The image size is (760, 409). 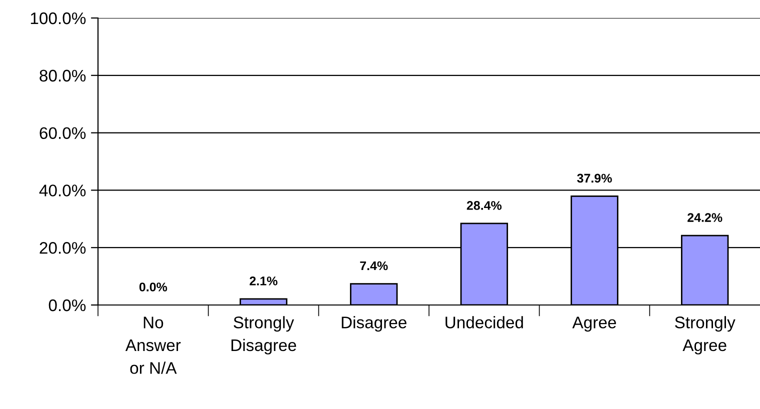 I want to click on y-tick-label: 100.0%, so click(x=58, y=18).